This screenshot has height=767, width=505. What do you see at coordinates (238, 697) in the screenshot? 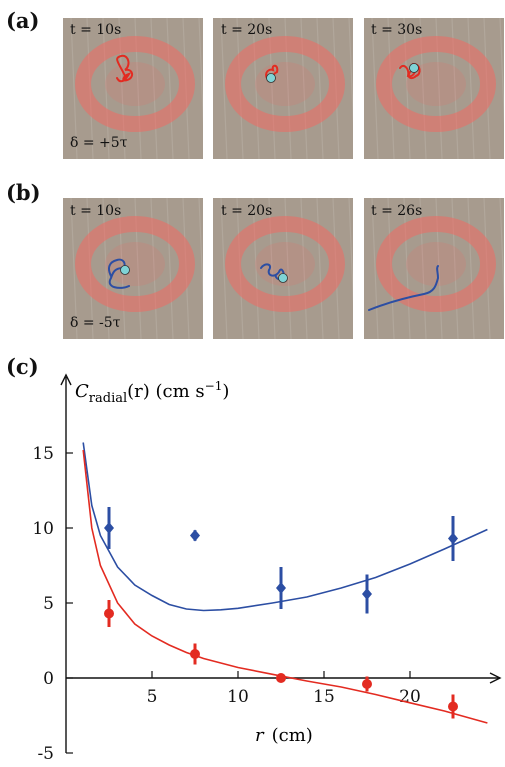
I see `x-tick-label: 10` at bounding box center [238, 697].